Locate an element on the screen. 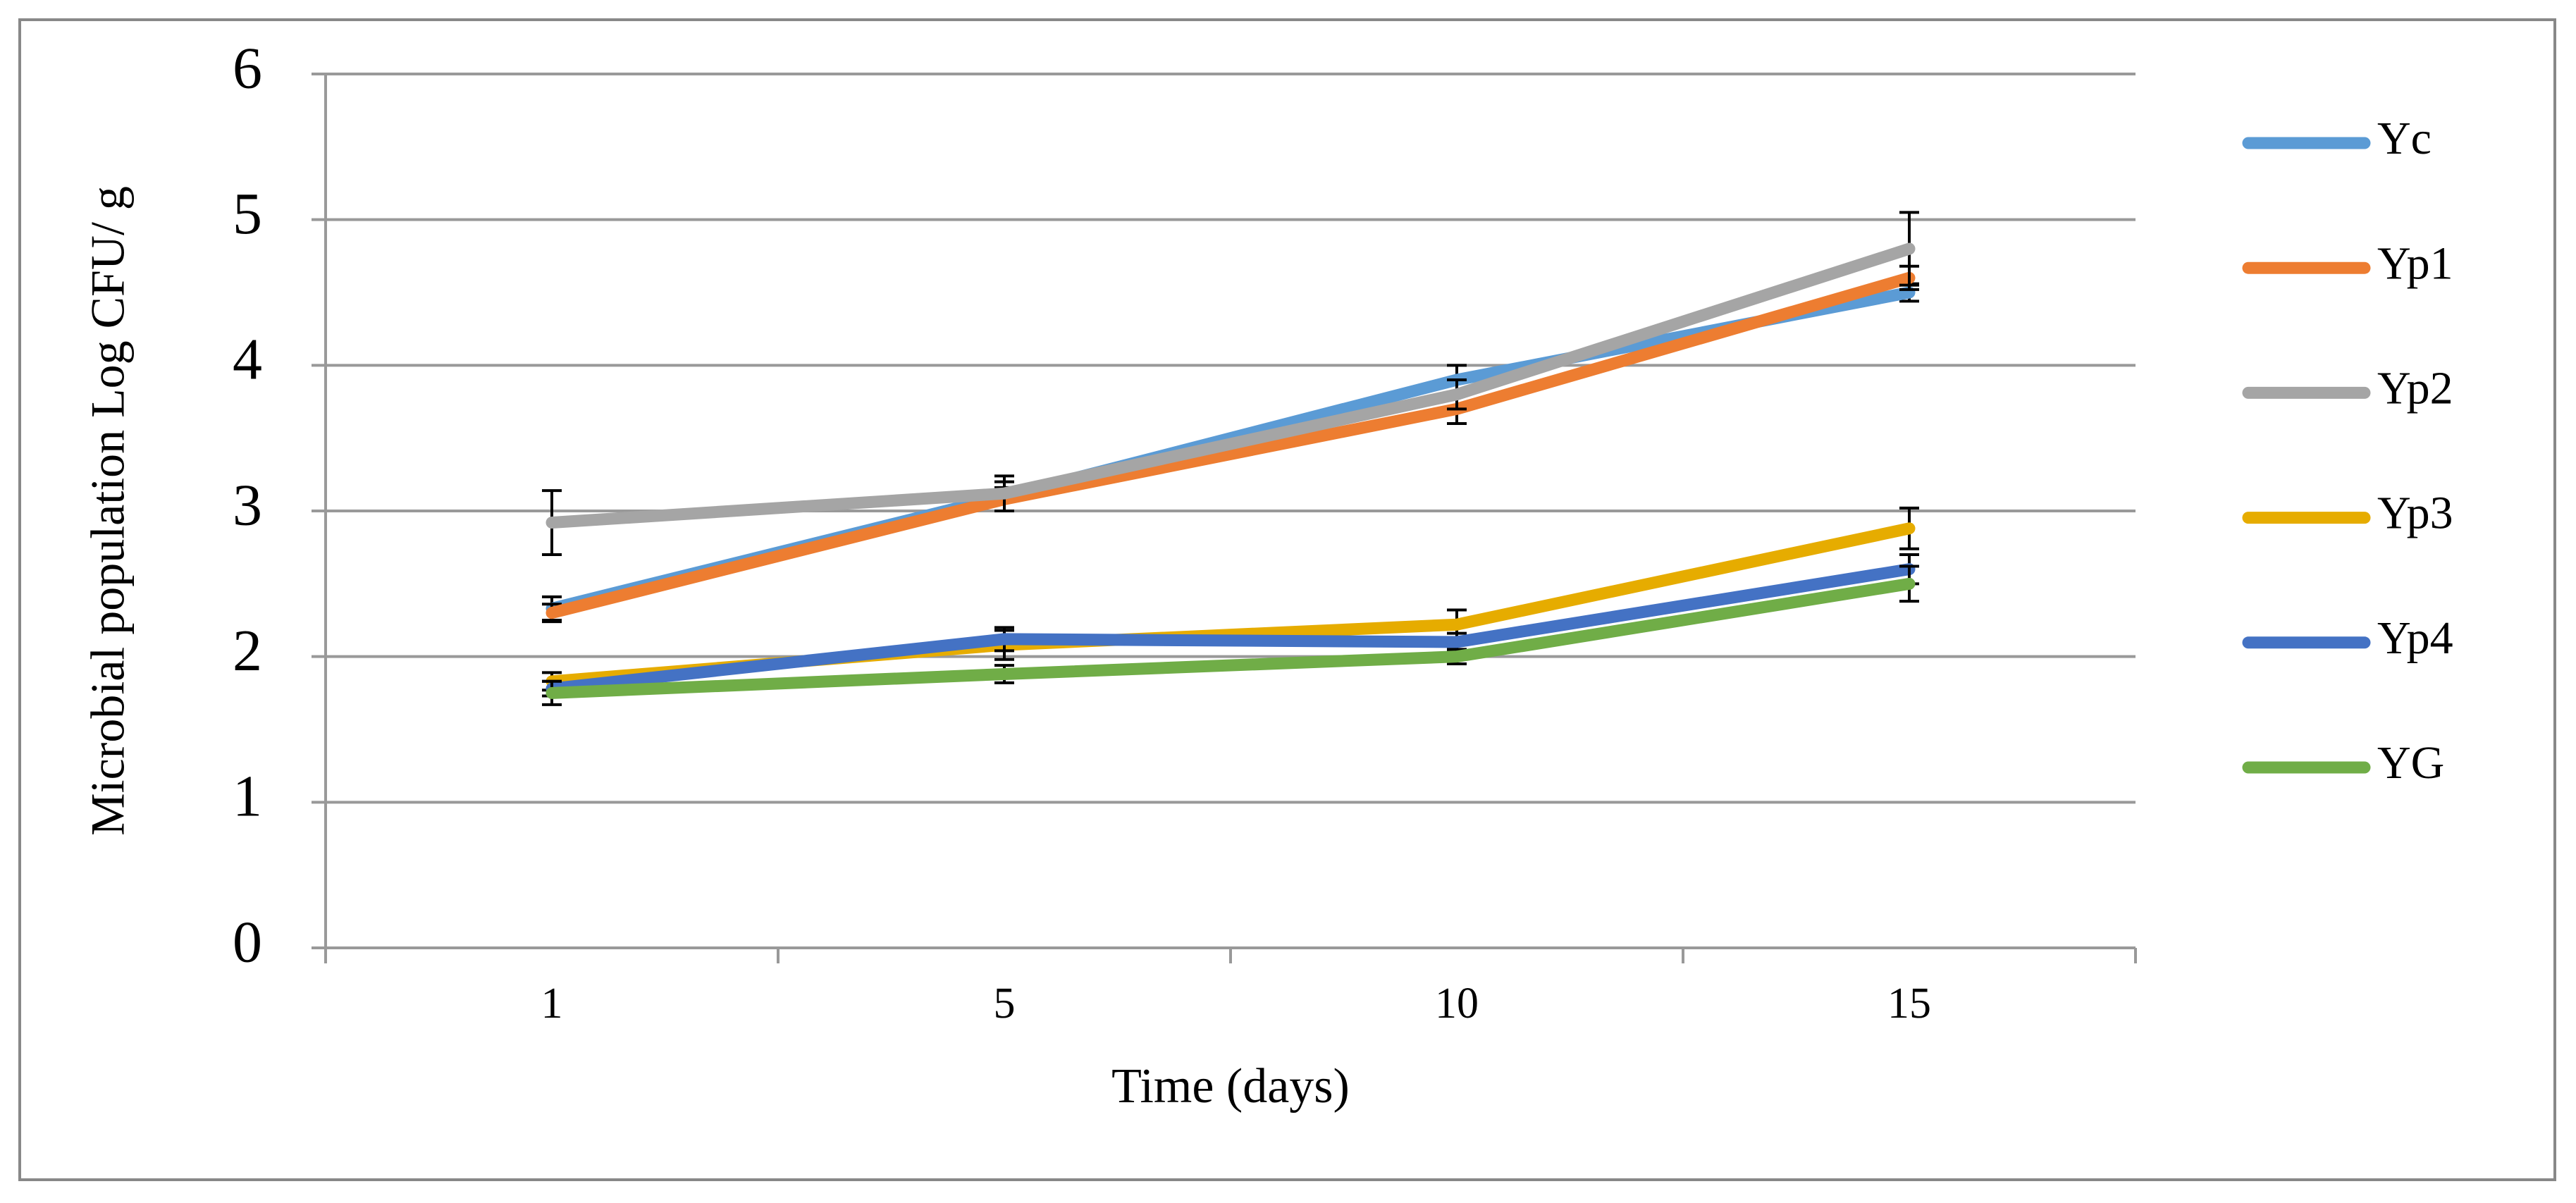  x-tick-label: 15 is located at coordinates (1909, 1004).